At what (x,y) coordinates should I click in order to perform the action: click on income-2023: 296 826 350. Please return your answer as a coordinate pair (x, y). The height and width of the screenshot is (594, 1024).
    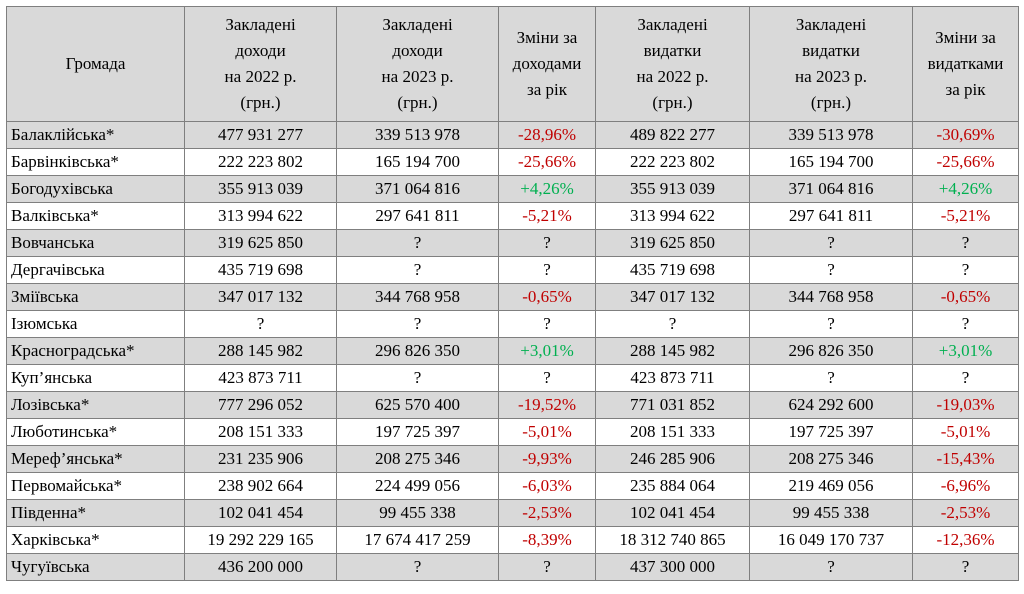
    Looking at the image, I should click on (417, 351).